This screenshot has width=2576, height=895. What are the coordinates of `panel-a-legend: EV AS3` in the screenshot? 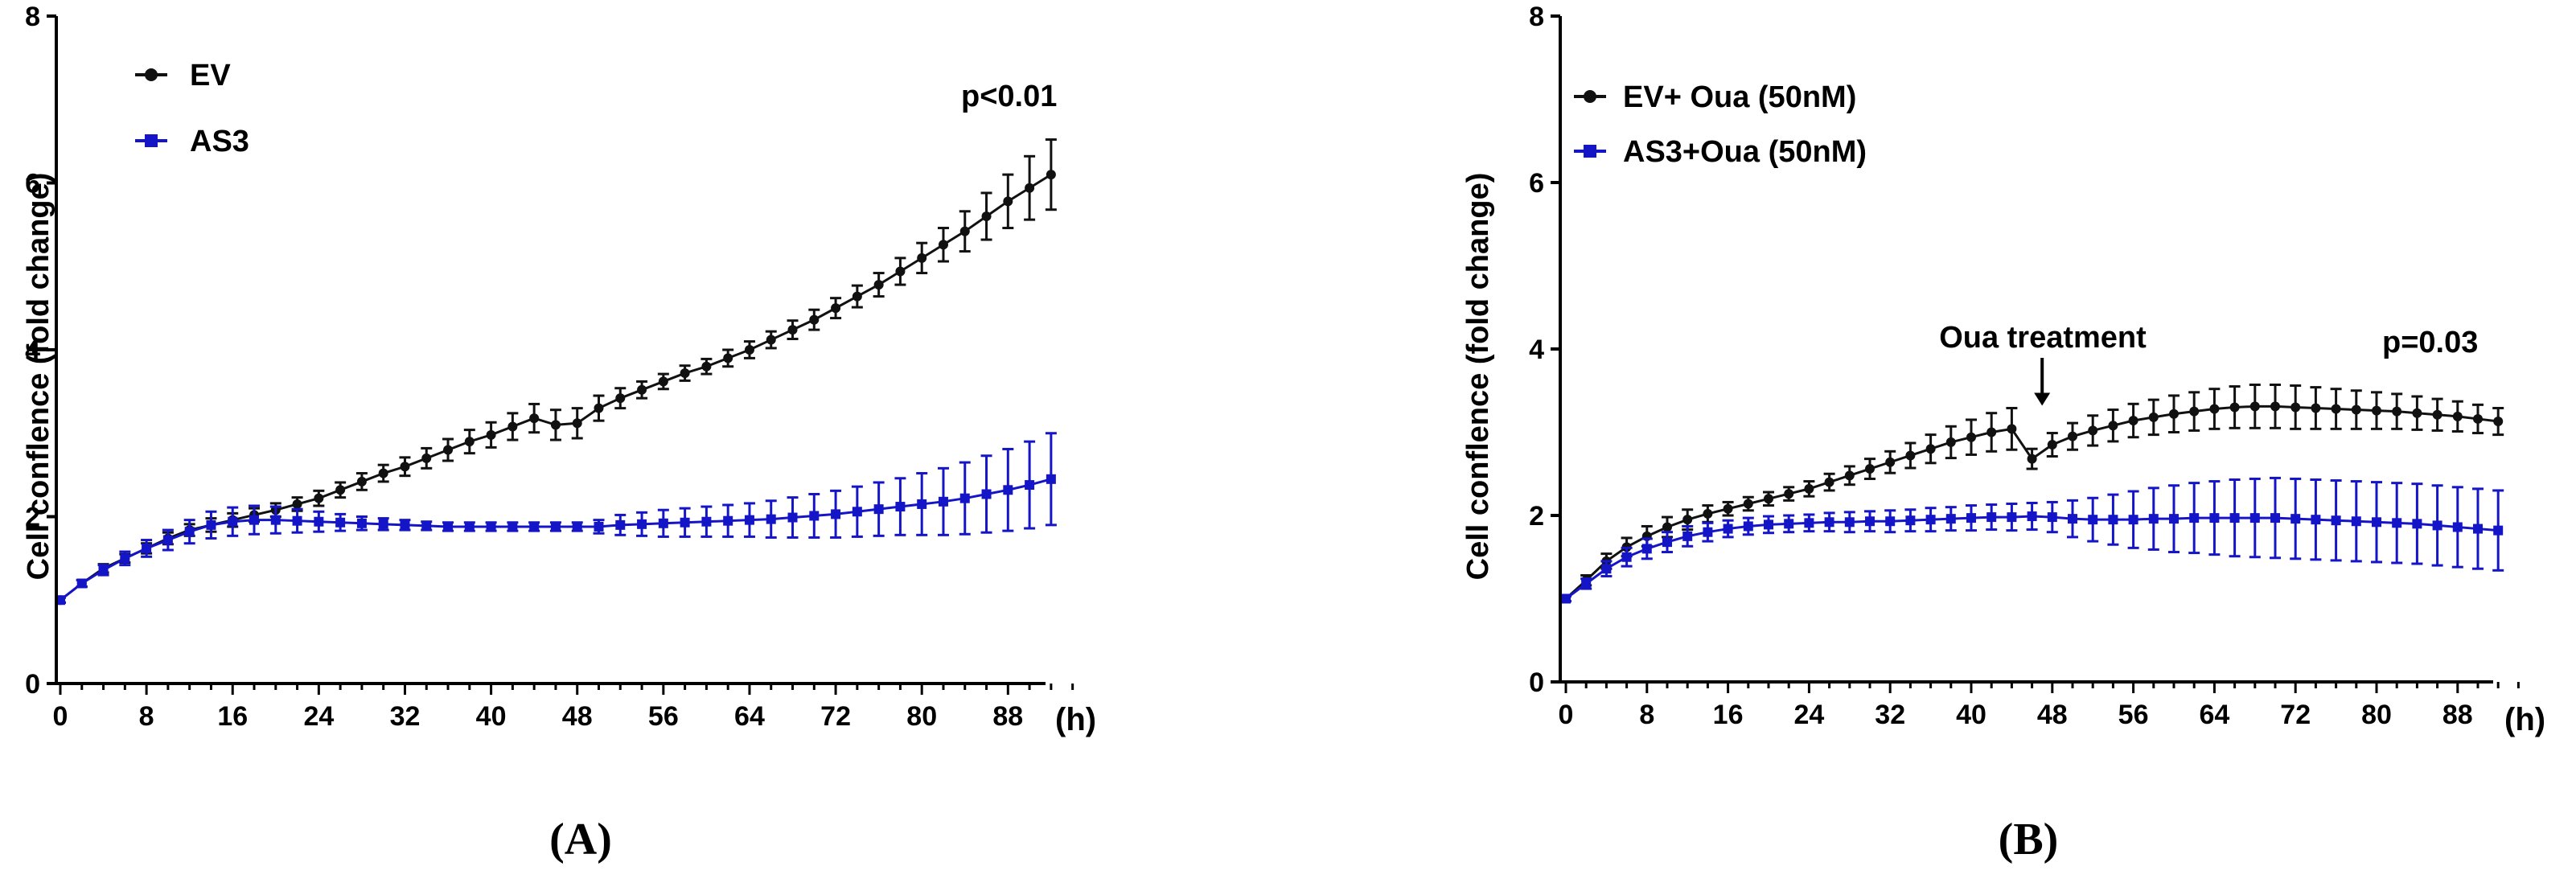 It's located at (192, 108).